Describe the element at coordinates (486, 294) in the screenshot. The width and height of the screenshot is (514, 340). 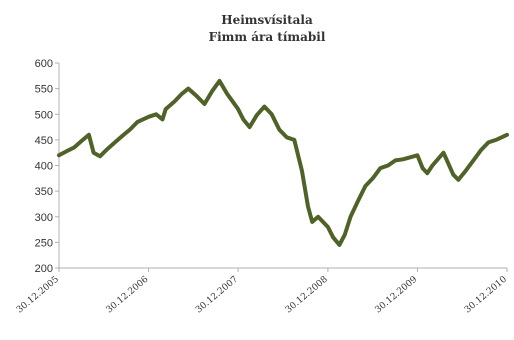
I see `x-tick-label: 30.12.2010` at that location.